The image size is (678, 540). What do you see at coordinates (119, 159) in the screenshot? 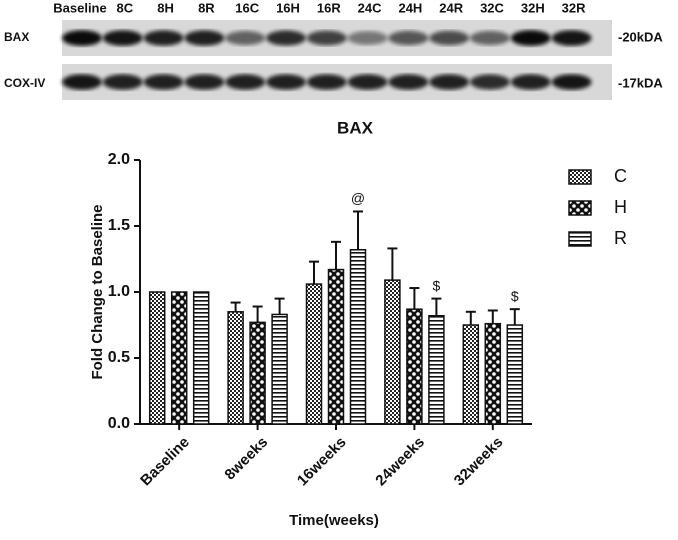
I see `y-tick-label: 2.0` at bounding box center [119, 159].